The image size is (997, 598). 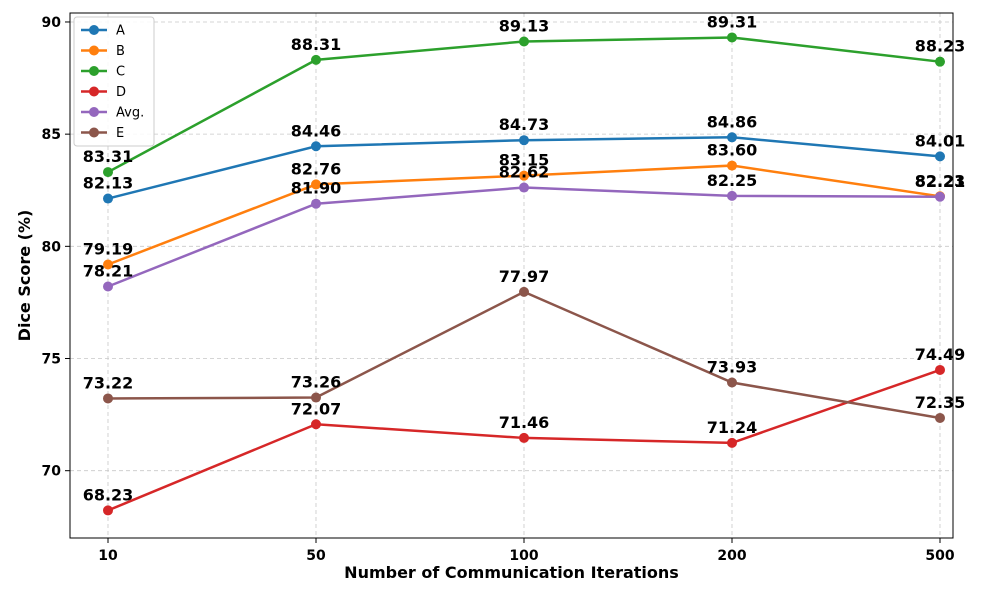 I want to click on data-label: 73.22, so click(x=108, y=382).